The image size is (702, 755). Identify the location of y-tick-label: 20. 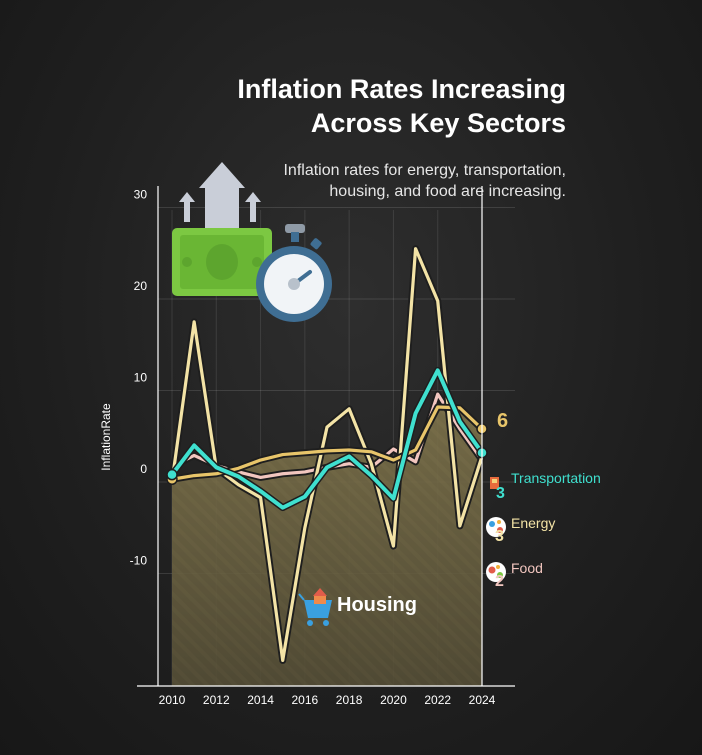
(141, 286).